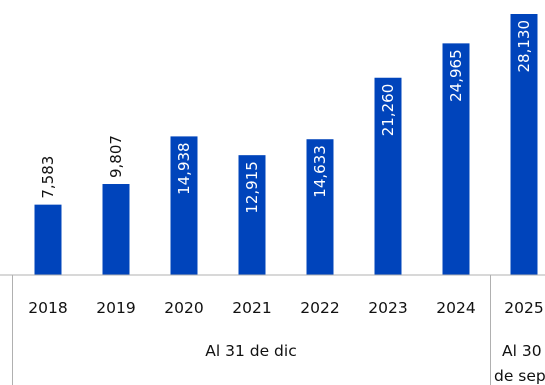 The width and height of the screenshot is (545, 385). What do you see at coordinates (285, 308) in the screenshot?
I see `tick-labels-layer: 2018 2019 2020 2021 2022 2023 2024 2025` at bounding box center [285, 308].